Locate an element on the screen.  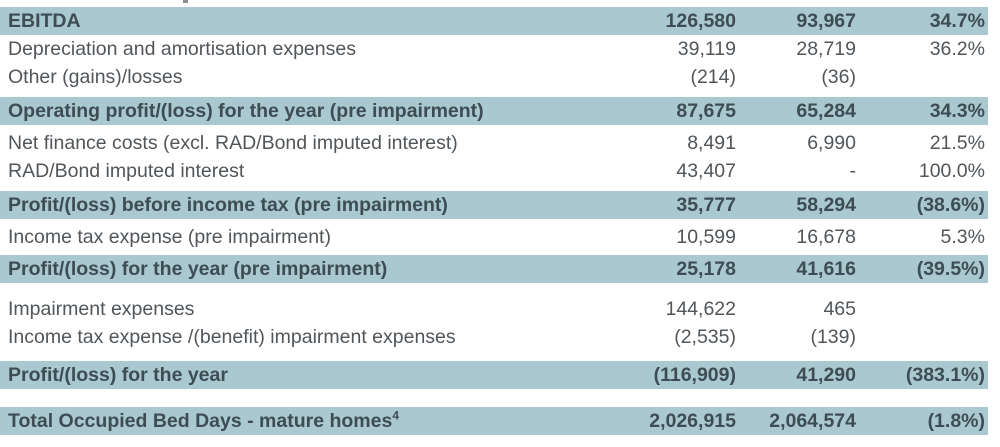
value-prior: 93,967 is located at coordinates (826, 20).